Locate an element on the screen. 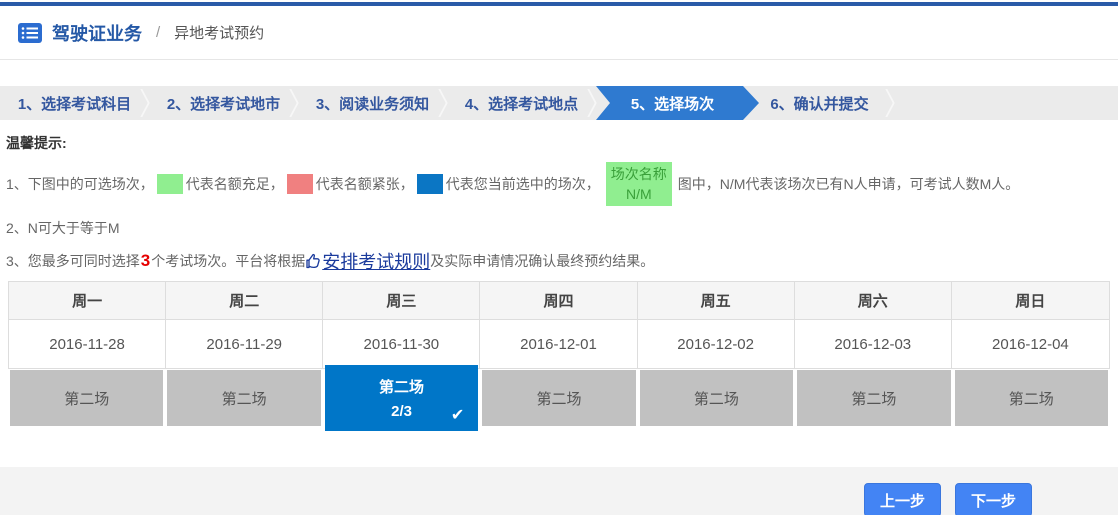 Image resolution: width=1118 pixels, height=515 pixels. next-step-button: 下一步 is located at coordinates (993, 499).